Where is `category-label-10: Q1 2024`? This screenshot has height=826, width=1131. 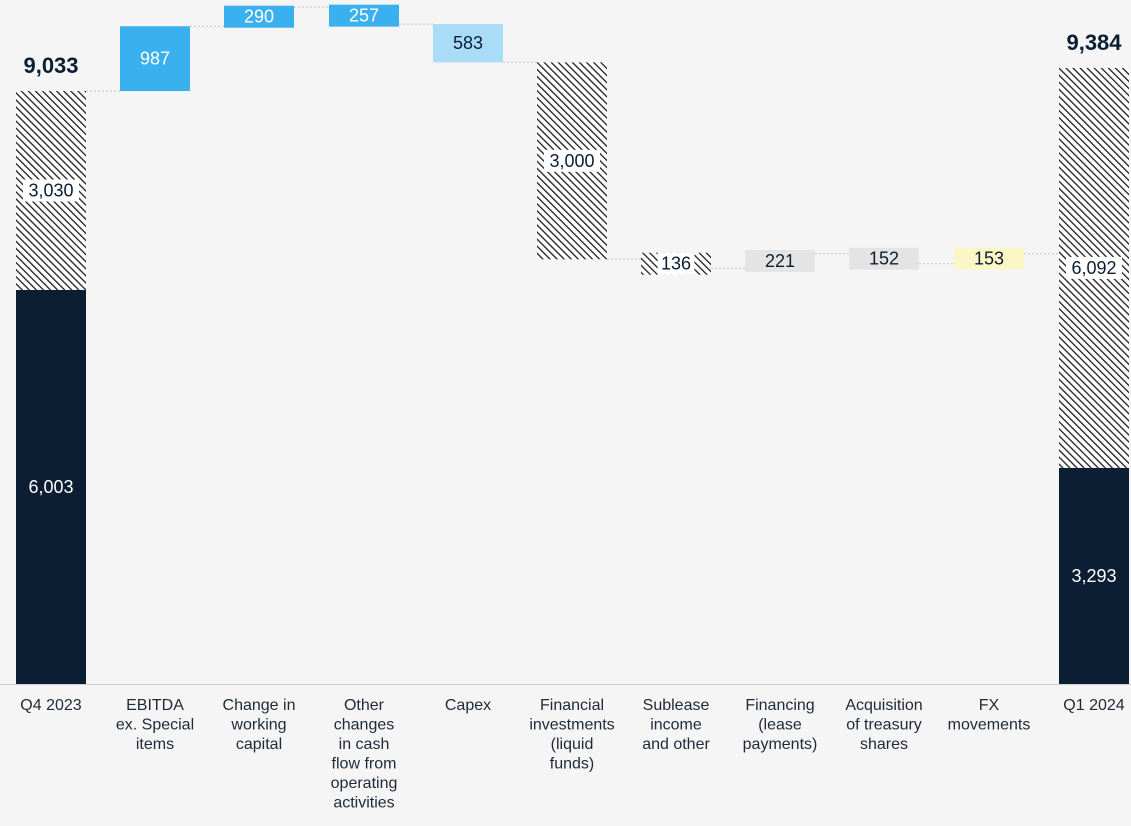
category-label-10: Q1 2024 is located at coordinates (1093, 705).